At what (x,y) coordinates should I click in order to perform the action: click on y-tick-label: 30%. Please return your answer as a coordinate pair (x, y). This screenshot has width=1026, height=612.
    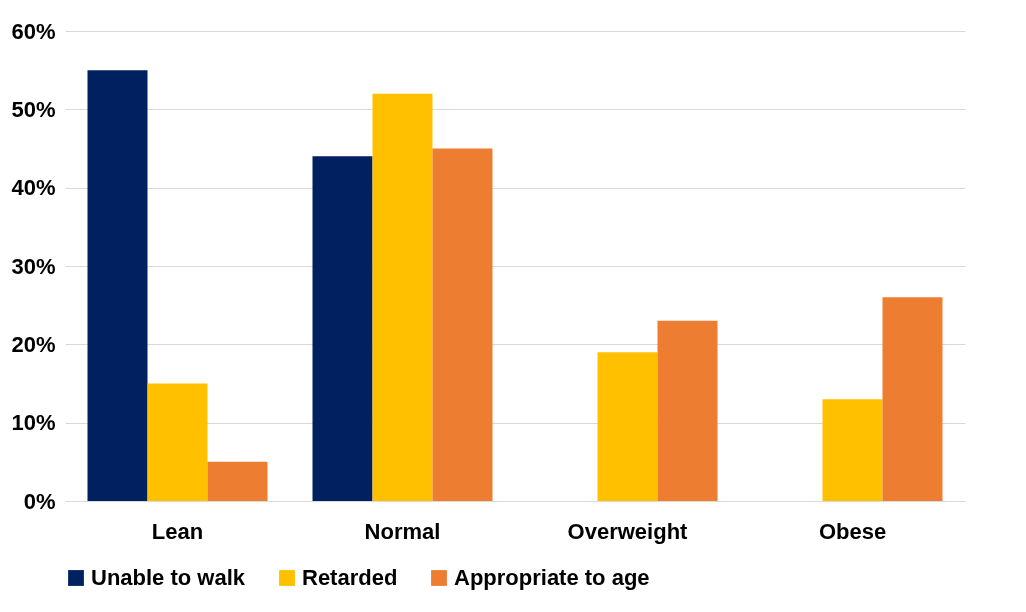
    Looking at the image, I should click on (33, 266).